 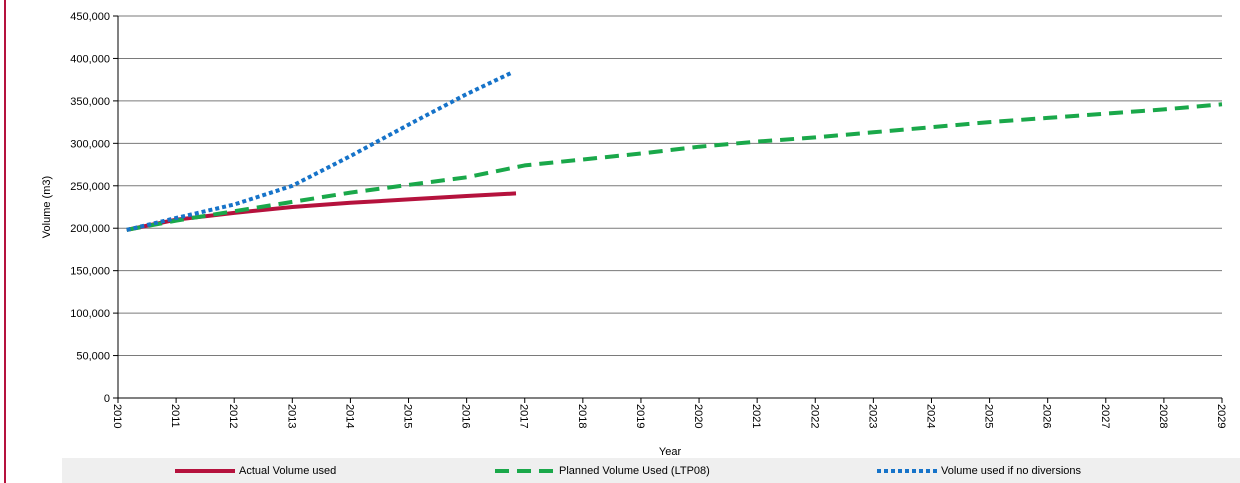 What do you see at coordinates (756, 416) in the screenshot?
I see `x-tick-label: 2021` at bounding box center [756, 416].